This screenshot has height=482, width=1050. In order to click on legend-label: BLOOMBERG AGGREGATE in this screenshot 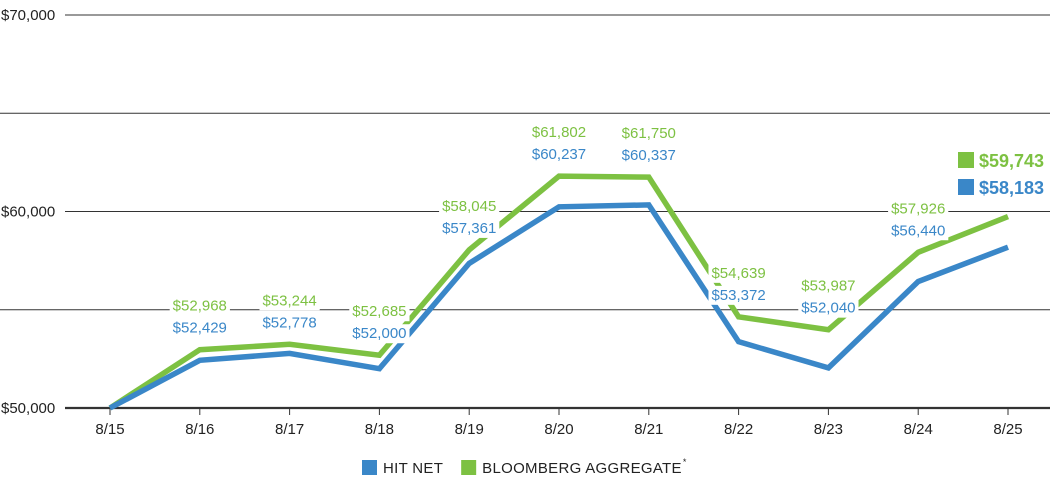, I will do `click(582, 468)`.